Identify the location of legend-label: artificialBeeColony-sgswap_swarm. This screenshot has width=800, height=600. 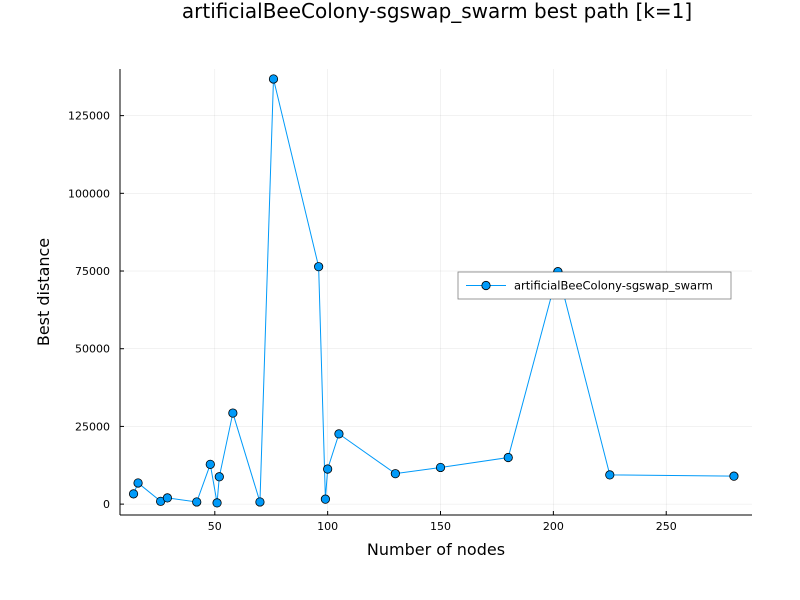
(613, 286).